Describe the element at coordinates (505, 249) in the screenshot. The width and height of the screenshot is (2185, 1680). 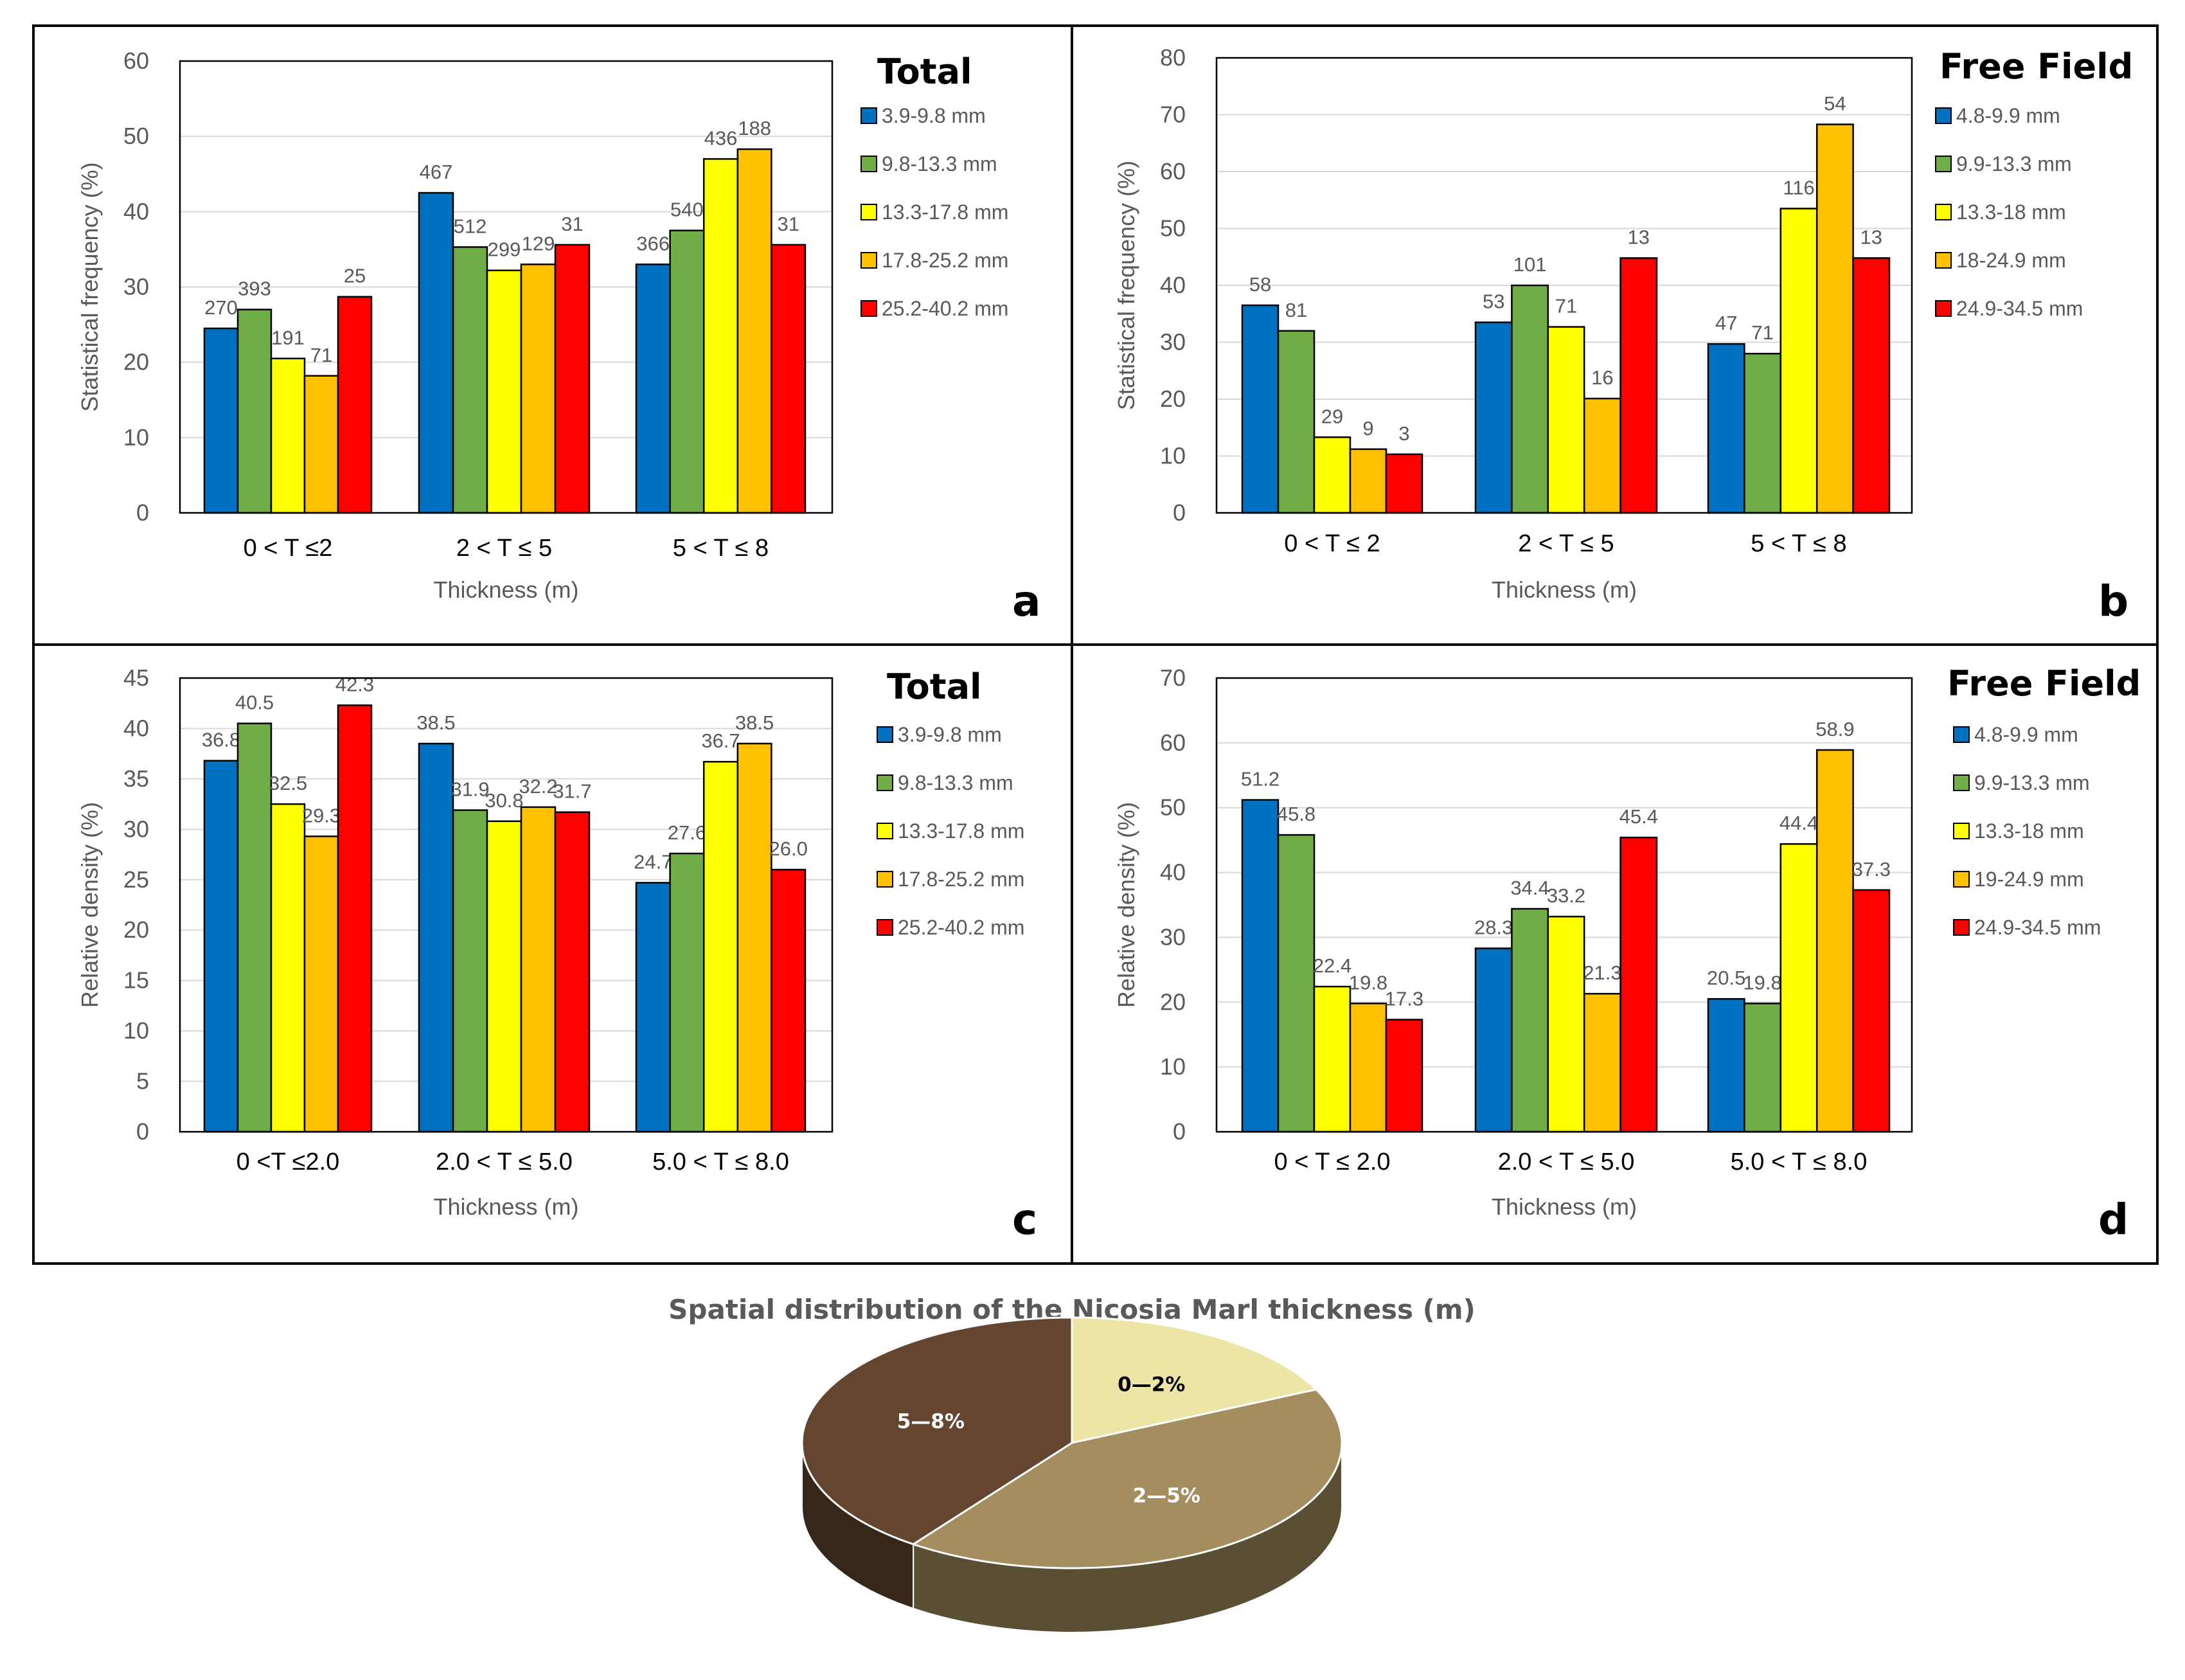
I see `bar-data-label: 299` at that location.